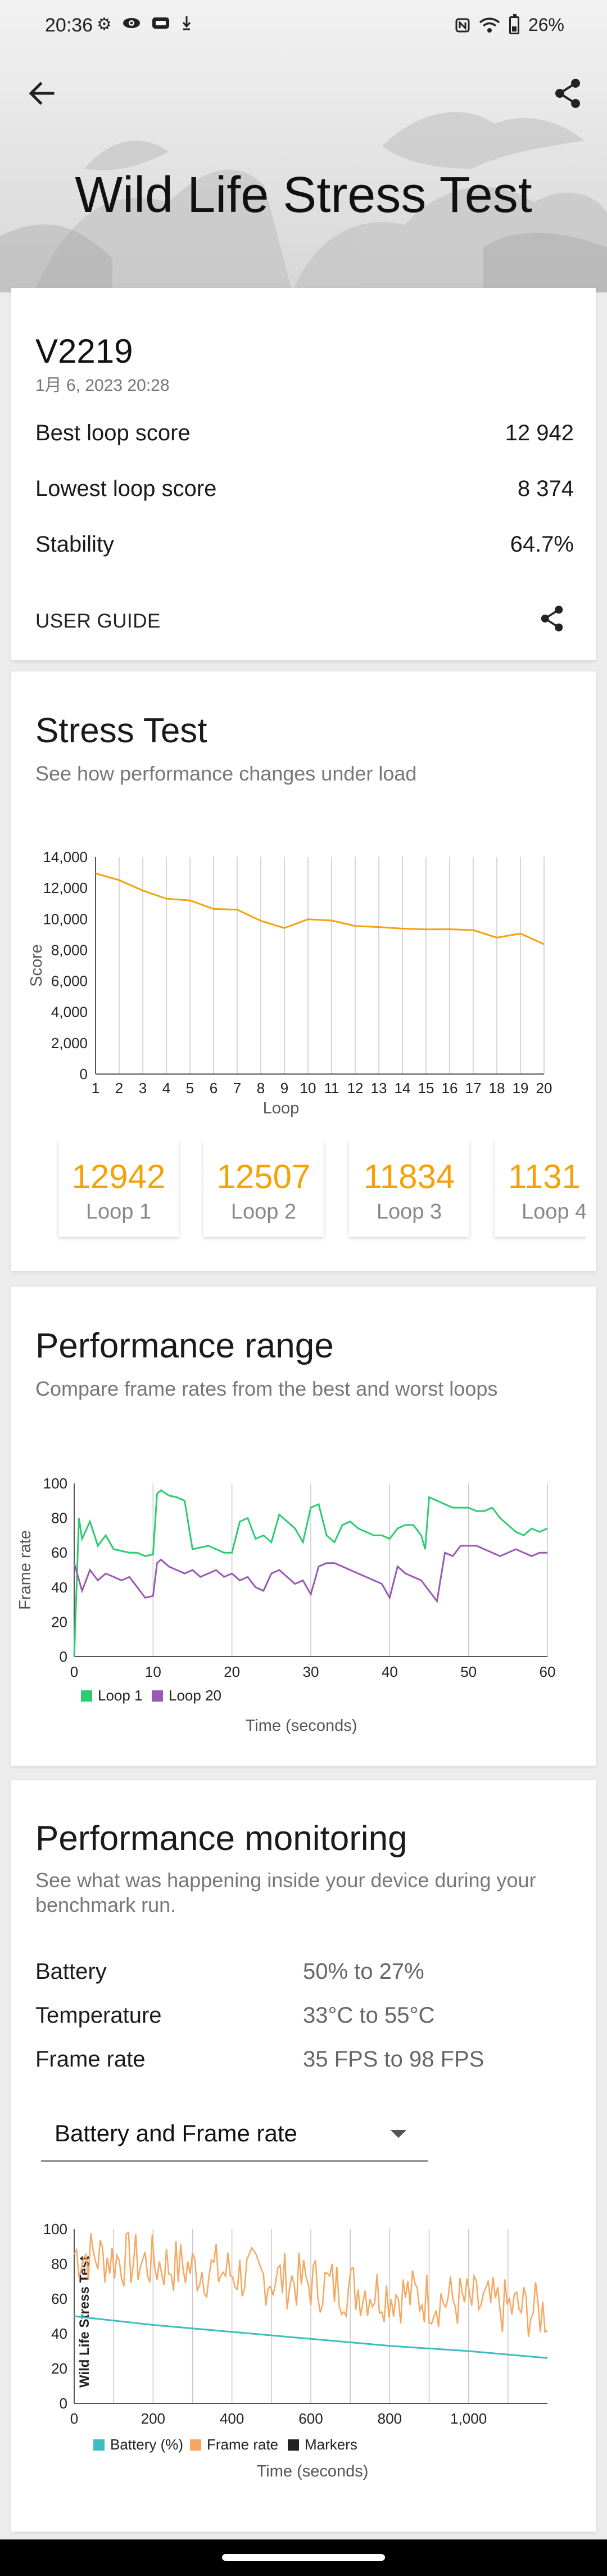 Image resolution: width=607 pixels, height=2576 pixels. Describe the element at coordinates (126, 488) in the screenshot. I see `lowest-loop-score-label: Lowest loop score` at that location.